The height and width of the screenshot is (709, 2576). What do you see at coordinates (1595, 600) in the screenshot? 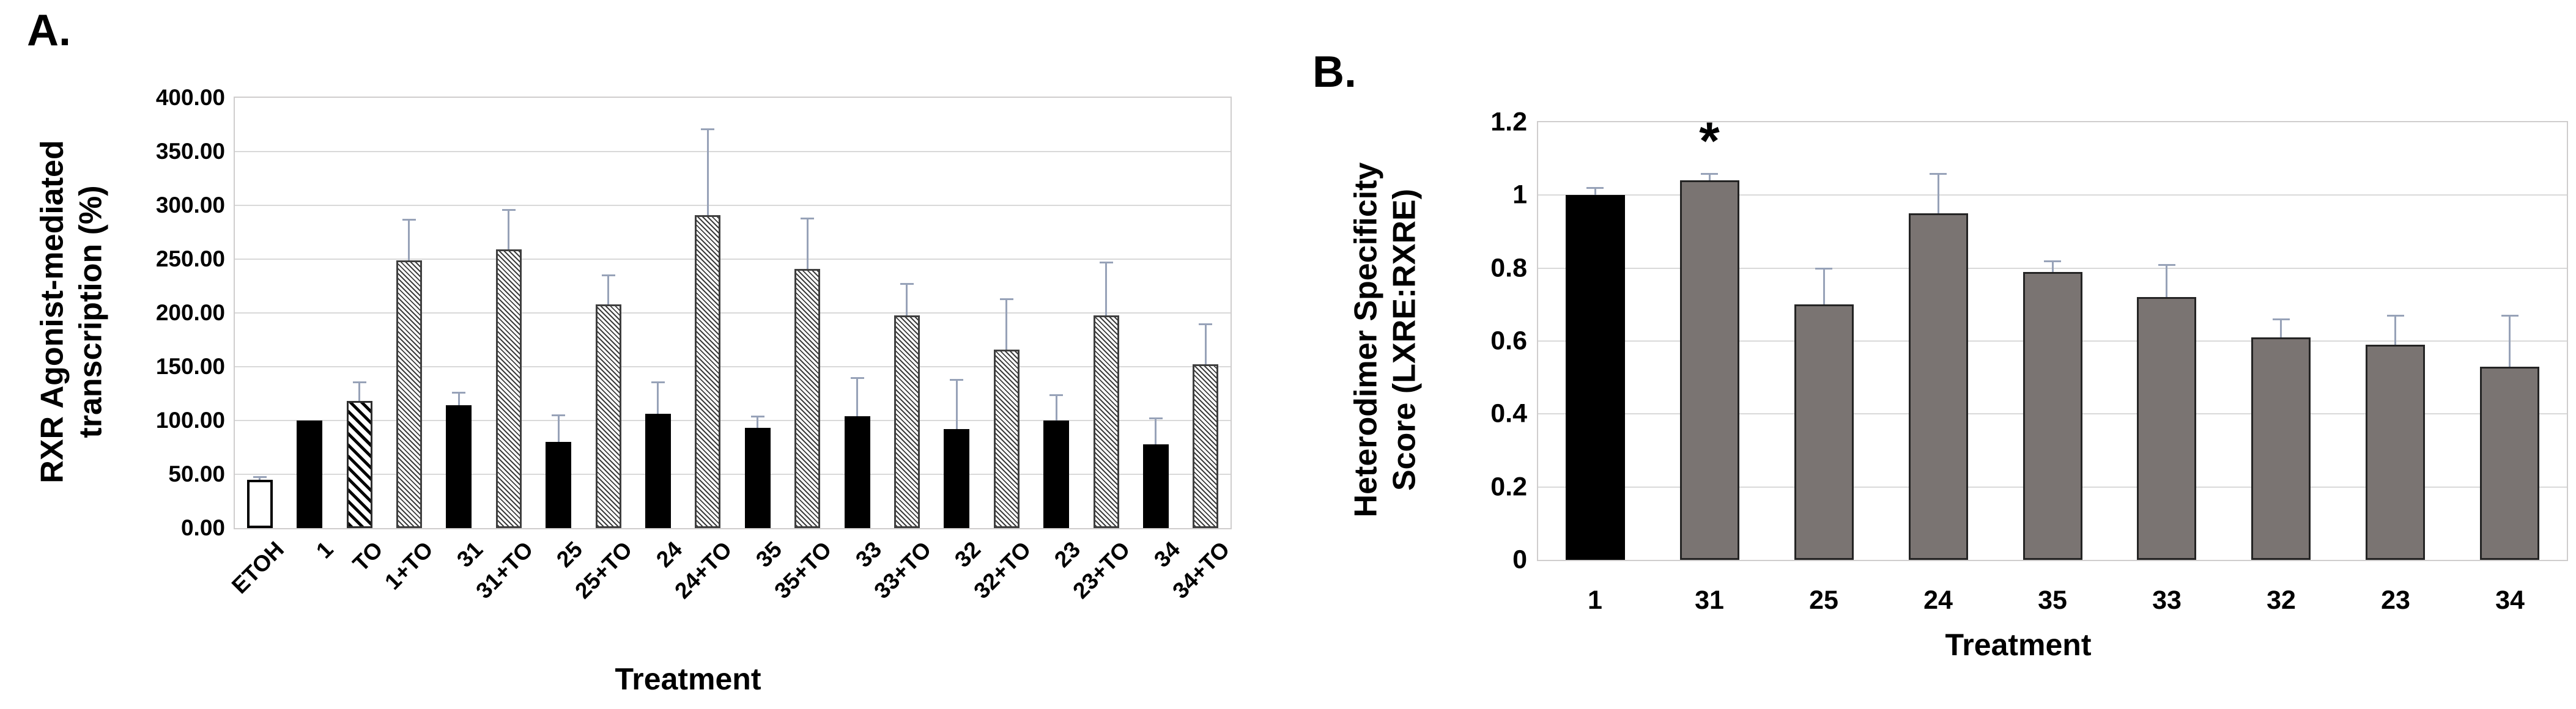
I see `x-tick-label: 1` at bounding box center [1595, 600].